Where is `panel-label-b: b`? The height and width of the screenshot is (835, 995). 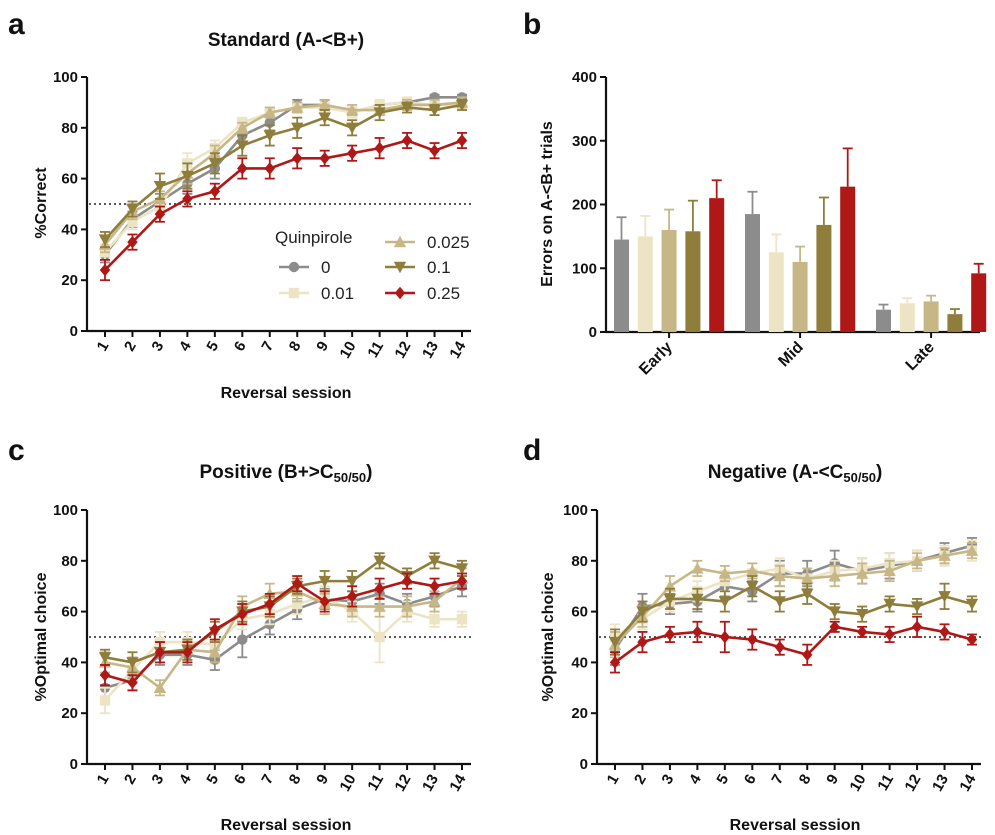 panel-label-b: b is located at coordinates (532, 24).